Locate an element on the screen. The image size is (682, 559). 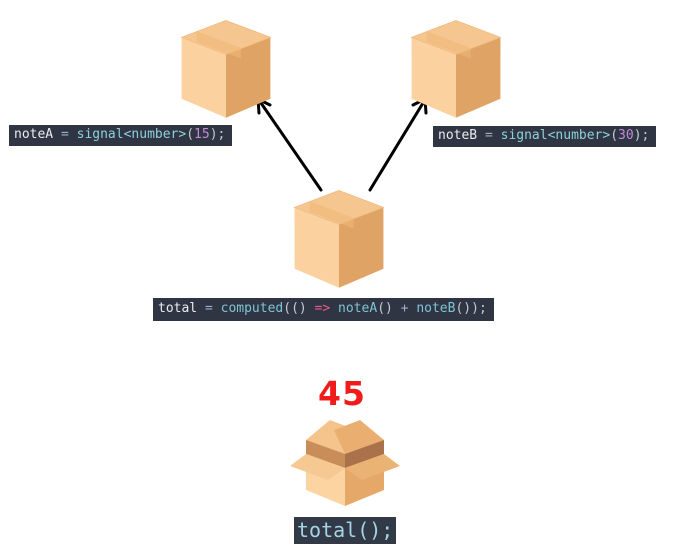
open-box-icon is located at coordinates (345, 463).